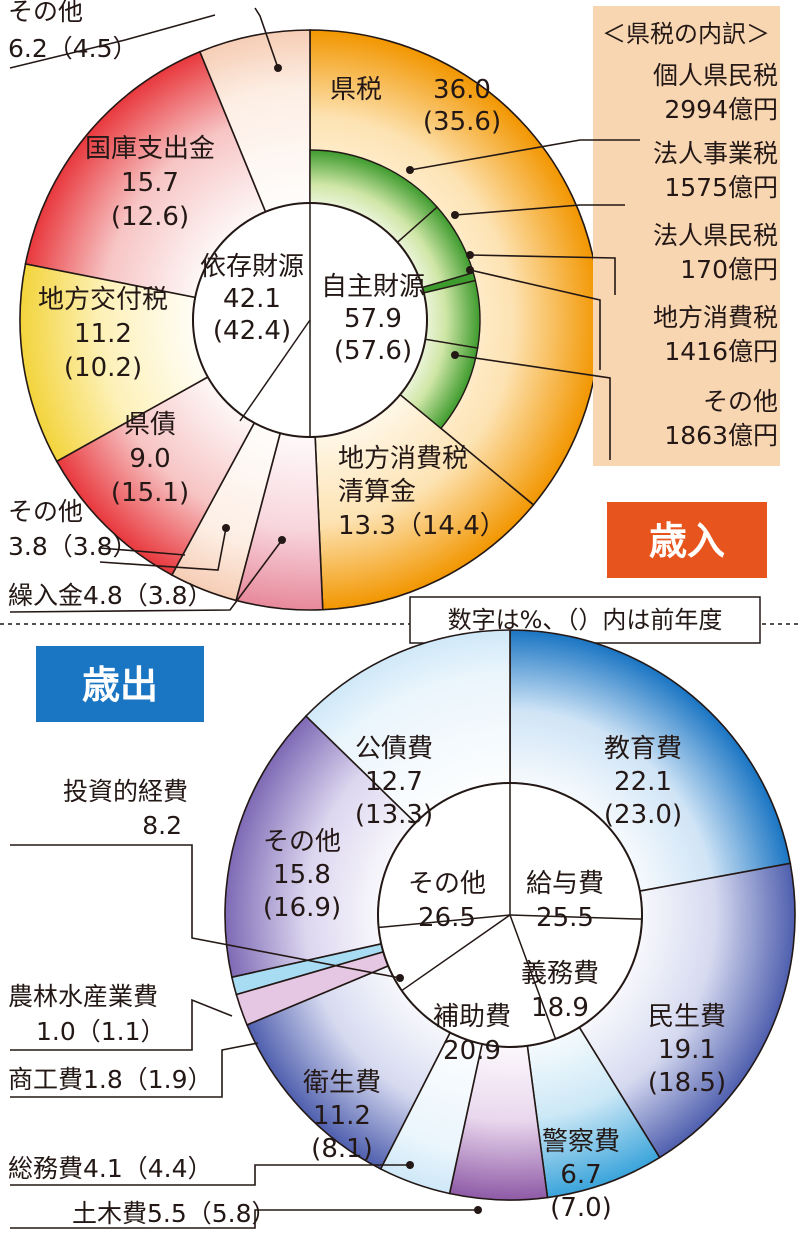 Image resolution: width=800 pixels, height=1254 pixels. What do you see at coordinates (103, 300) in the screenshot?
I see `revenue-allocation-label: 地方交付税` at bounding box center [103, 300].